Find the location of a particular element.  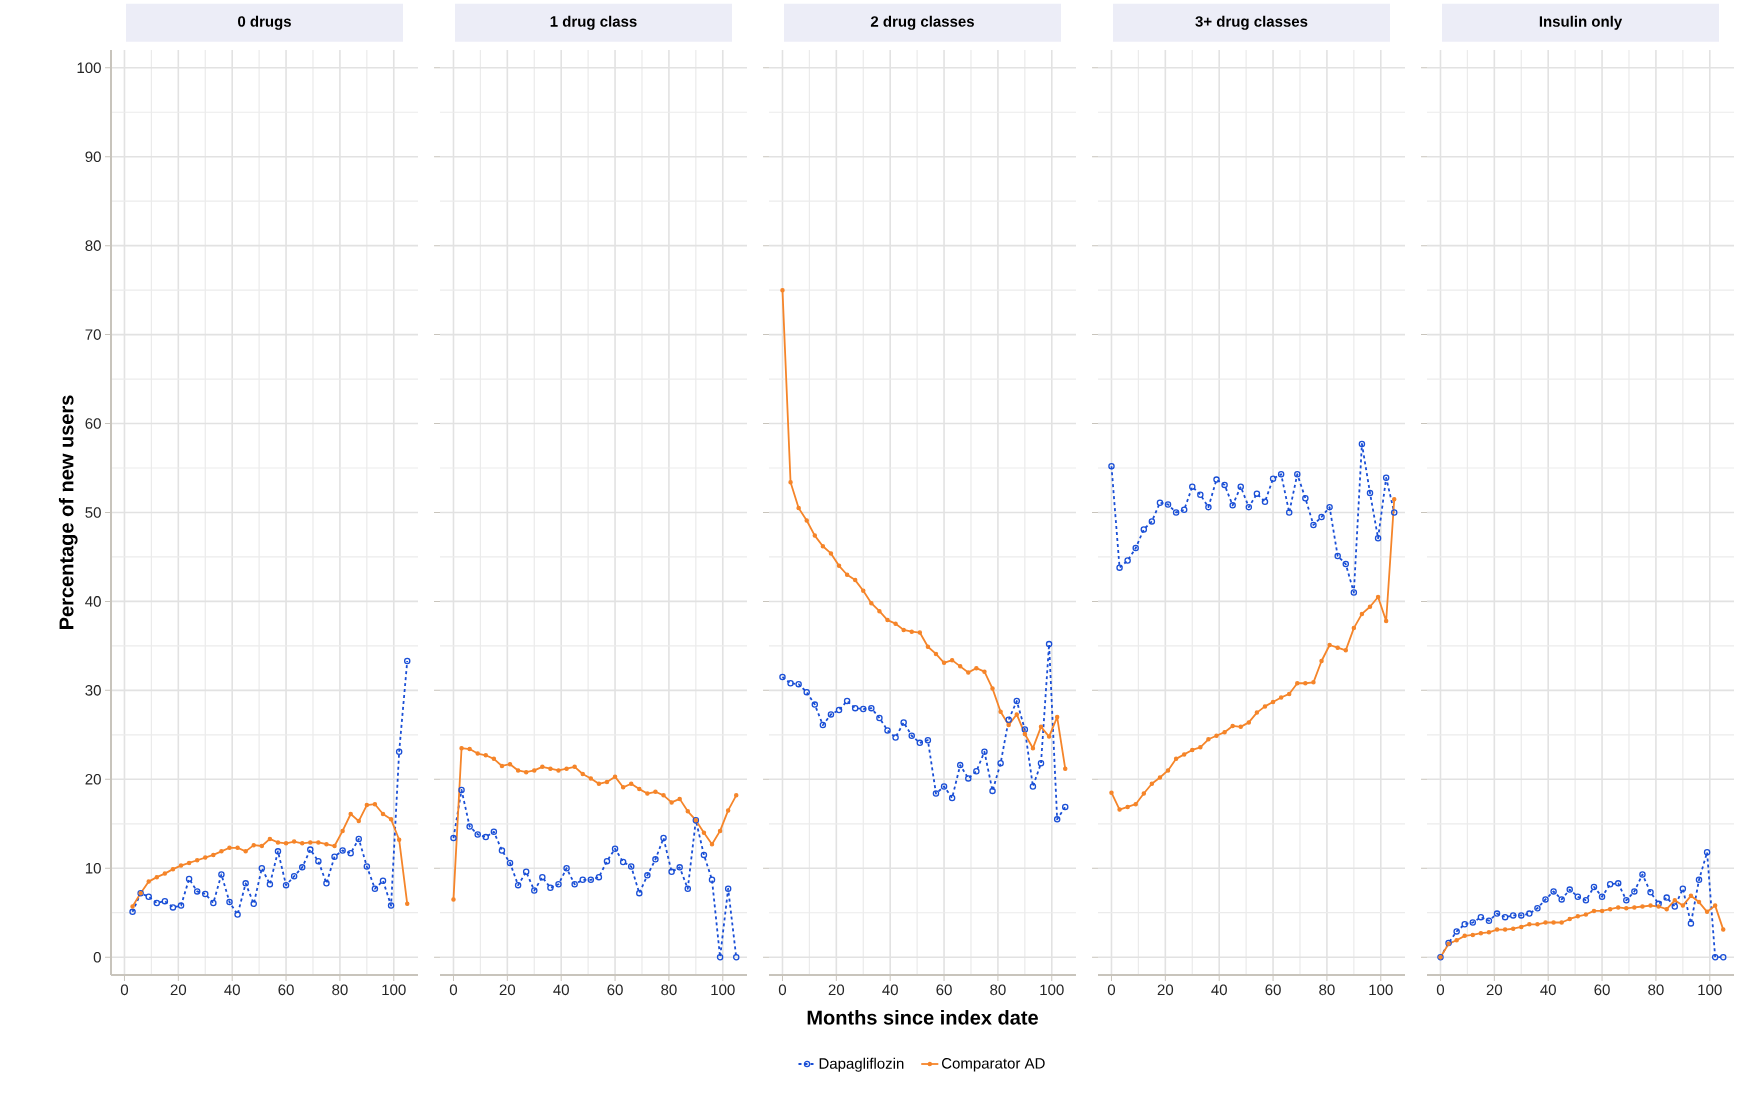

y-tick-label: 100 is located at coordinates (89, 68).